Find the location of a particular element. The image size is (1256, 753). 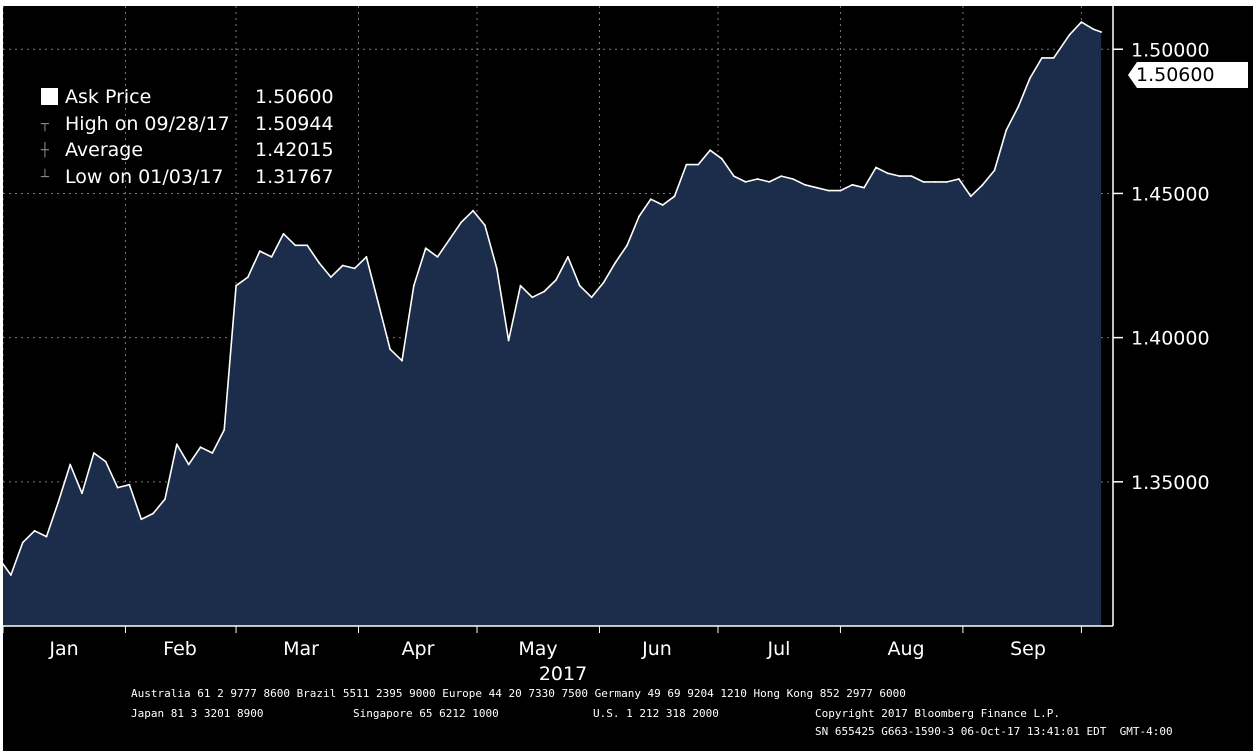

low-marker-icon: ┴ is located at coordinates (45, 177).